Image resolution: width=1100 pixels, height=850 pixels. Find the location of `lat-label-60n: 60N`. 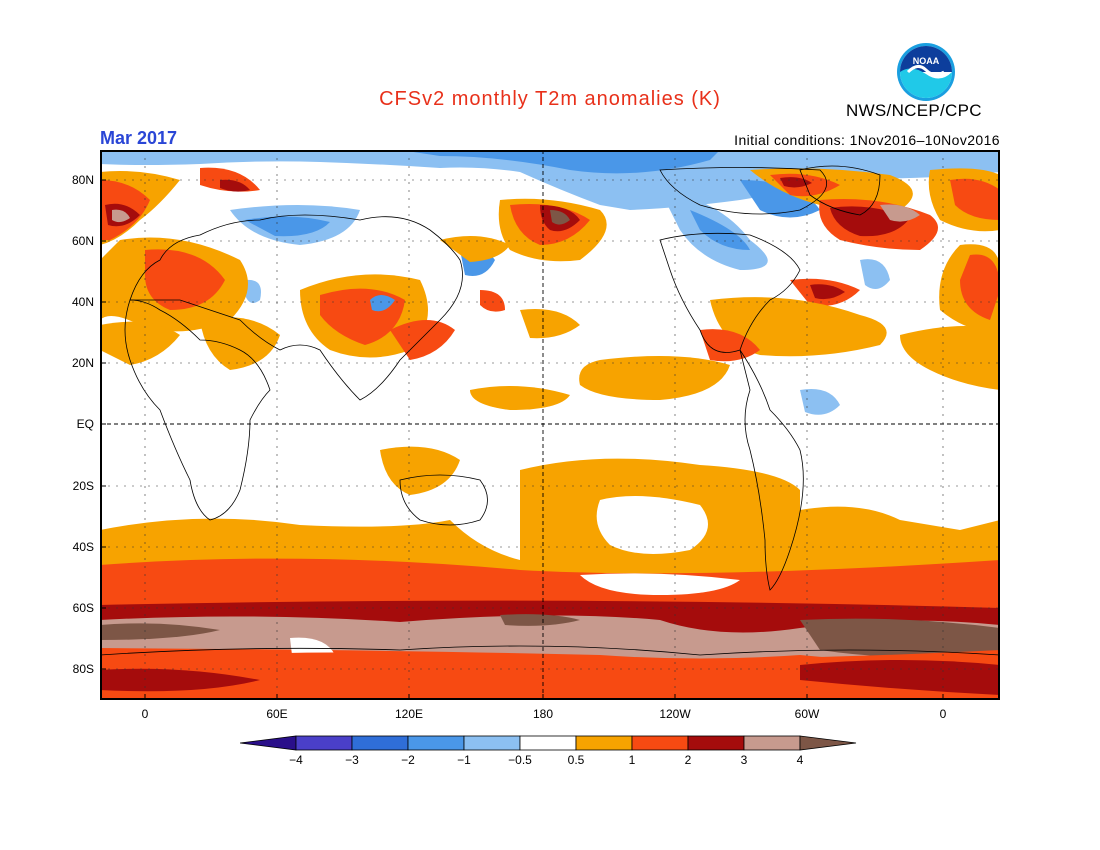

lat-label-60n: 60N is located at coordinates (82, 241).